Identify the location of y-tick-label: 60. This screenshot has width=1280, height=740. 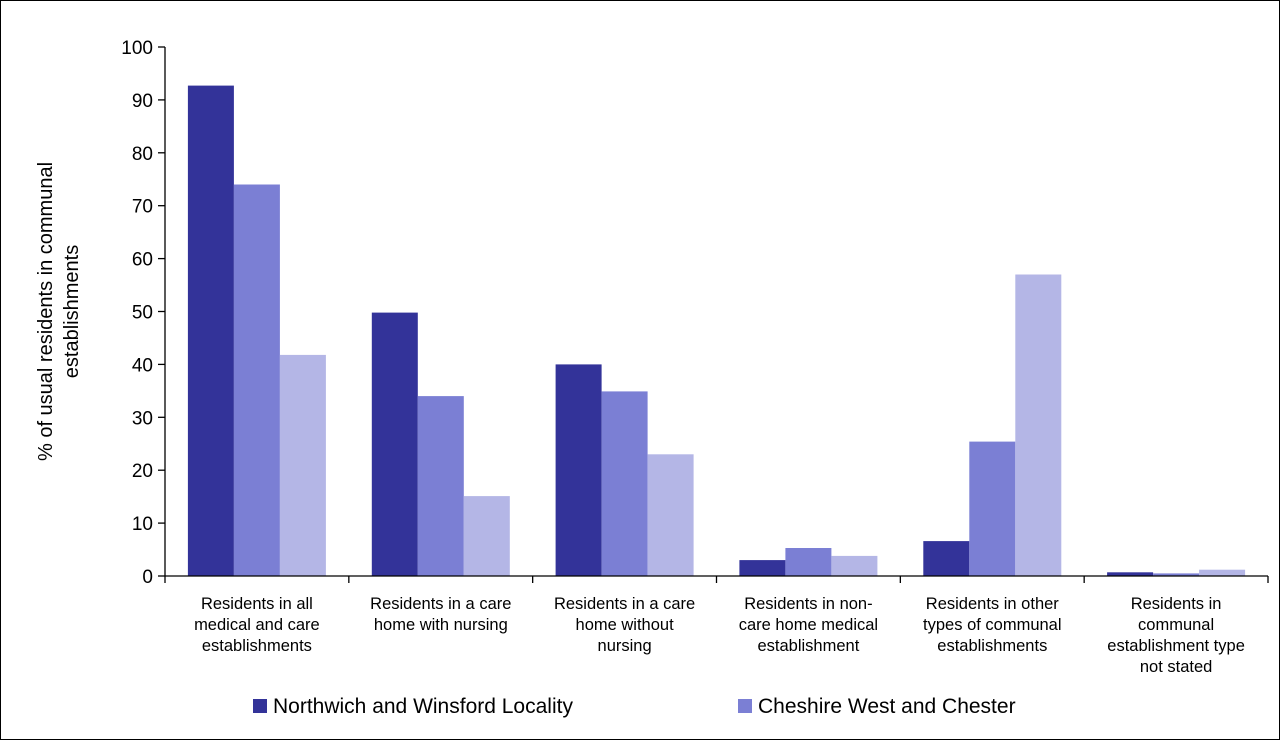
(142, 260).